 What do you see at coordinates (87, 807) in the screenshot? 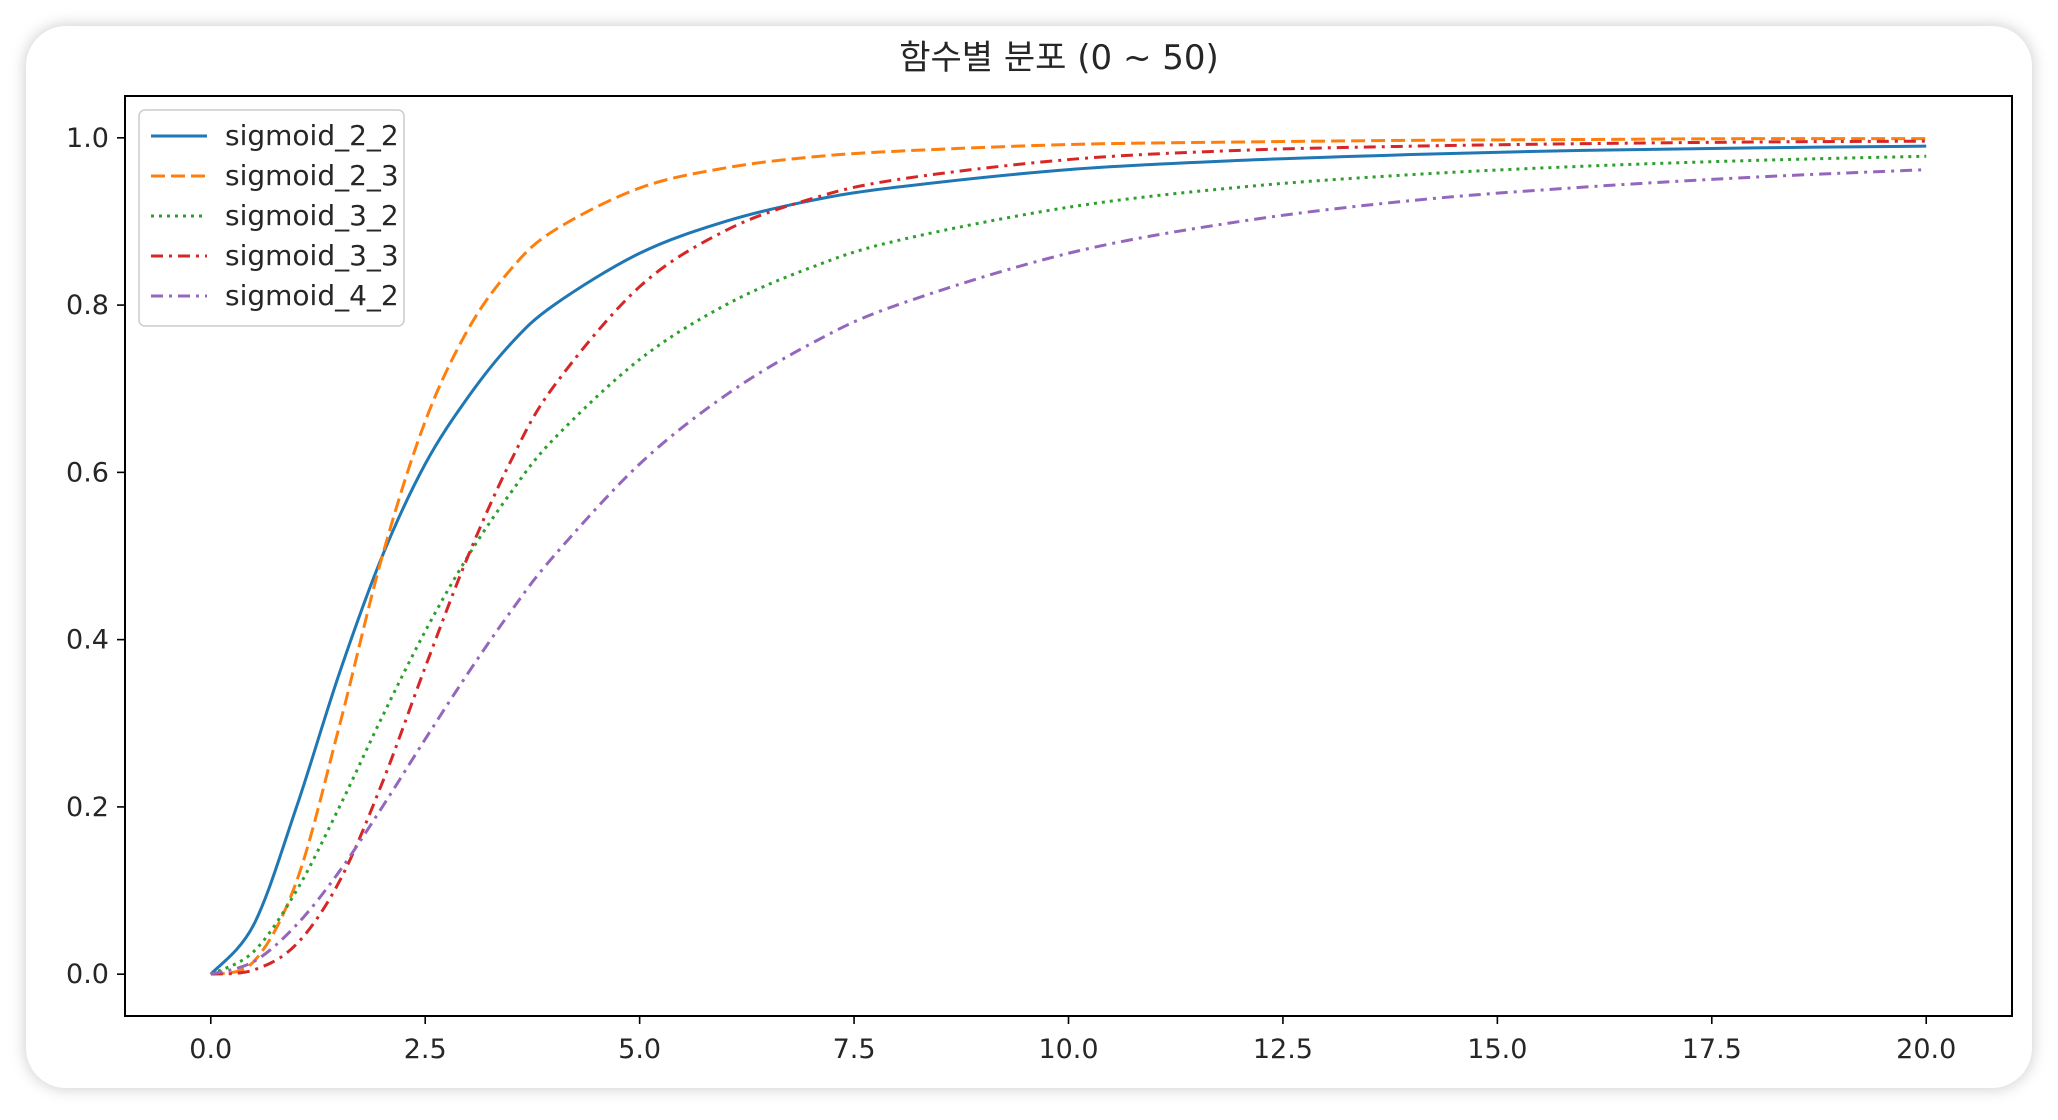
I see `y-tick-label: 0.2` at bounding box center [87, 807].